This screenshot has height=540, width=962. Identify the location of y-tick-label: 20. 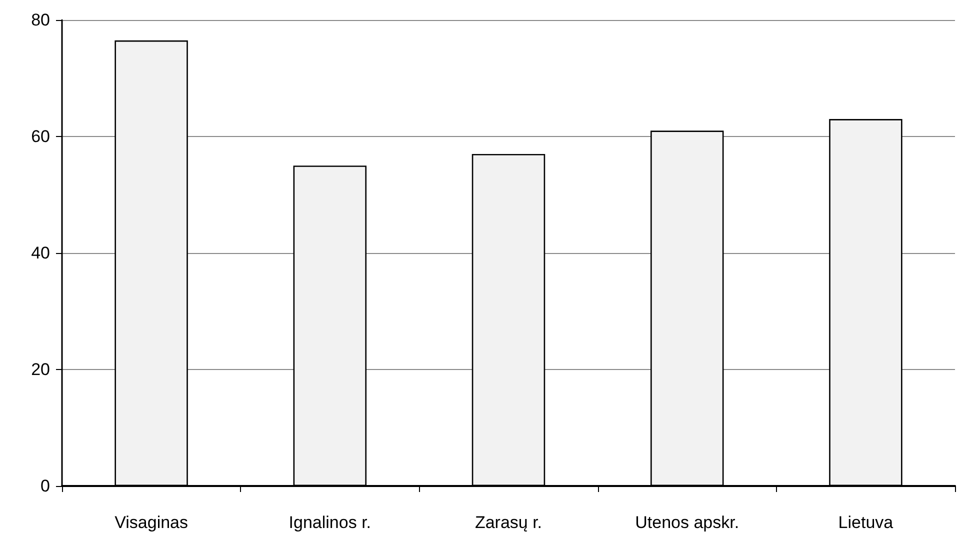
(40, 369).